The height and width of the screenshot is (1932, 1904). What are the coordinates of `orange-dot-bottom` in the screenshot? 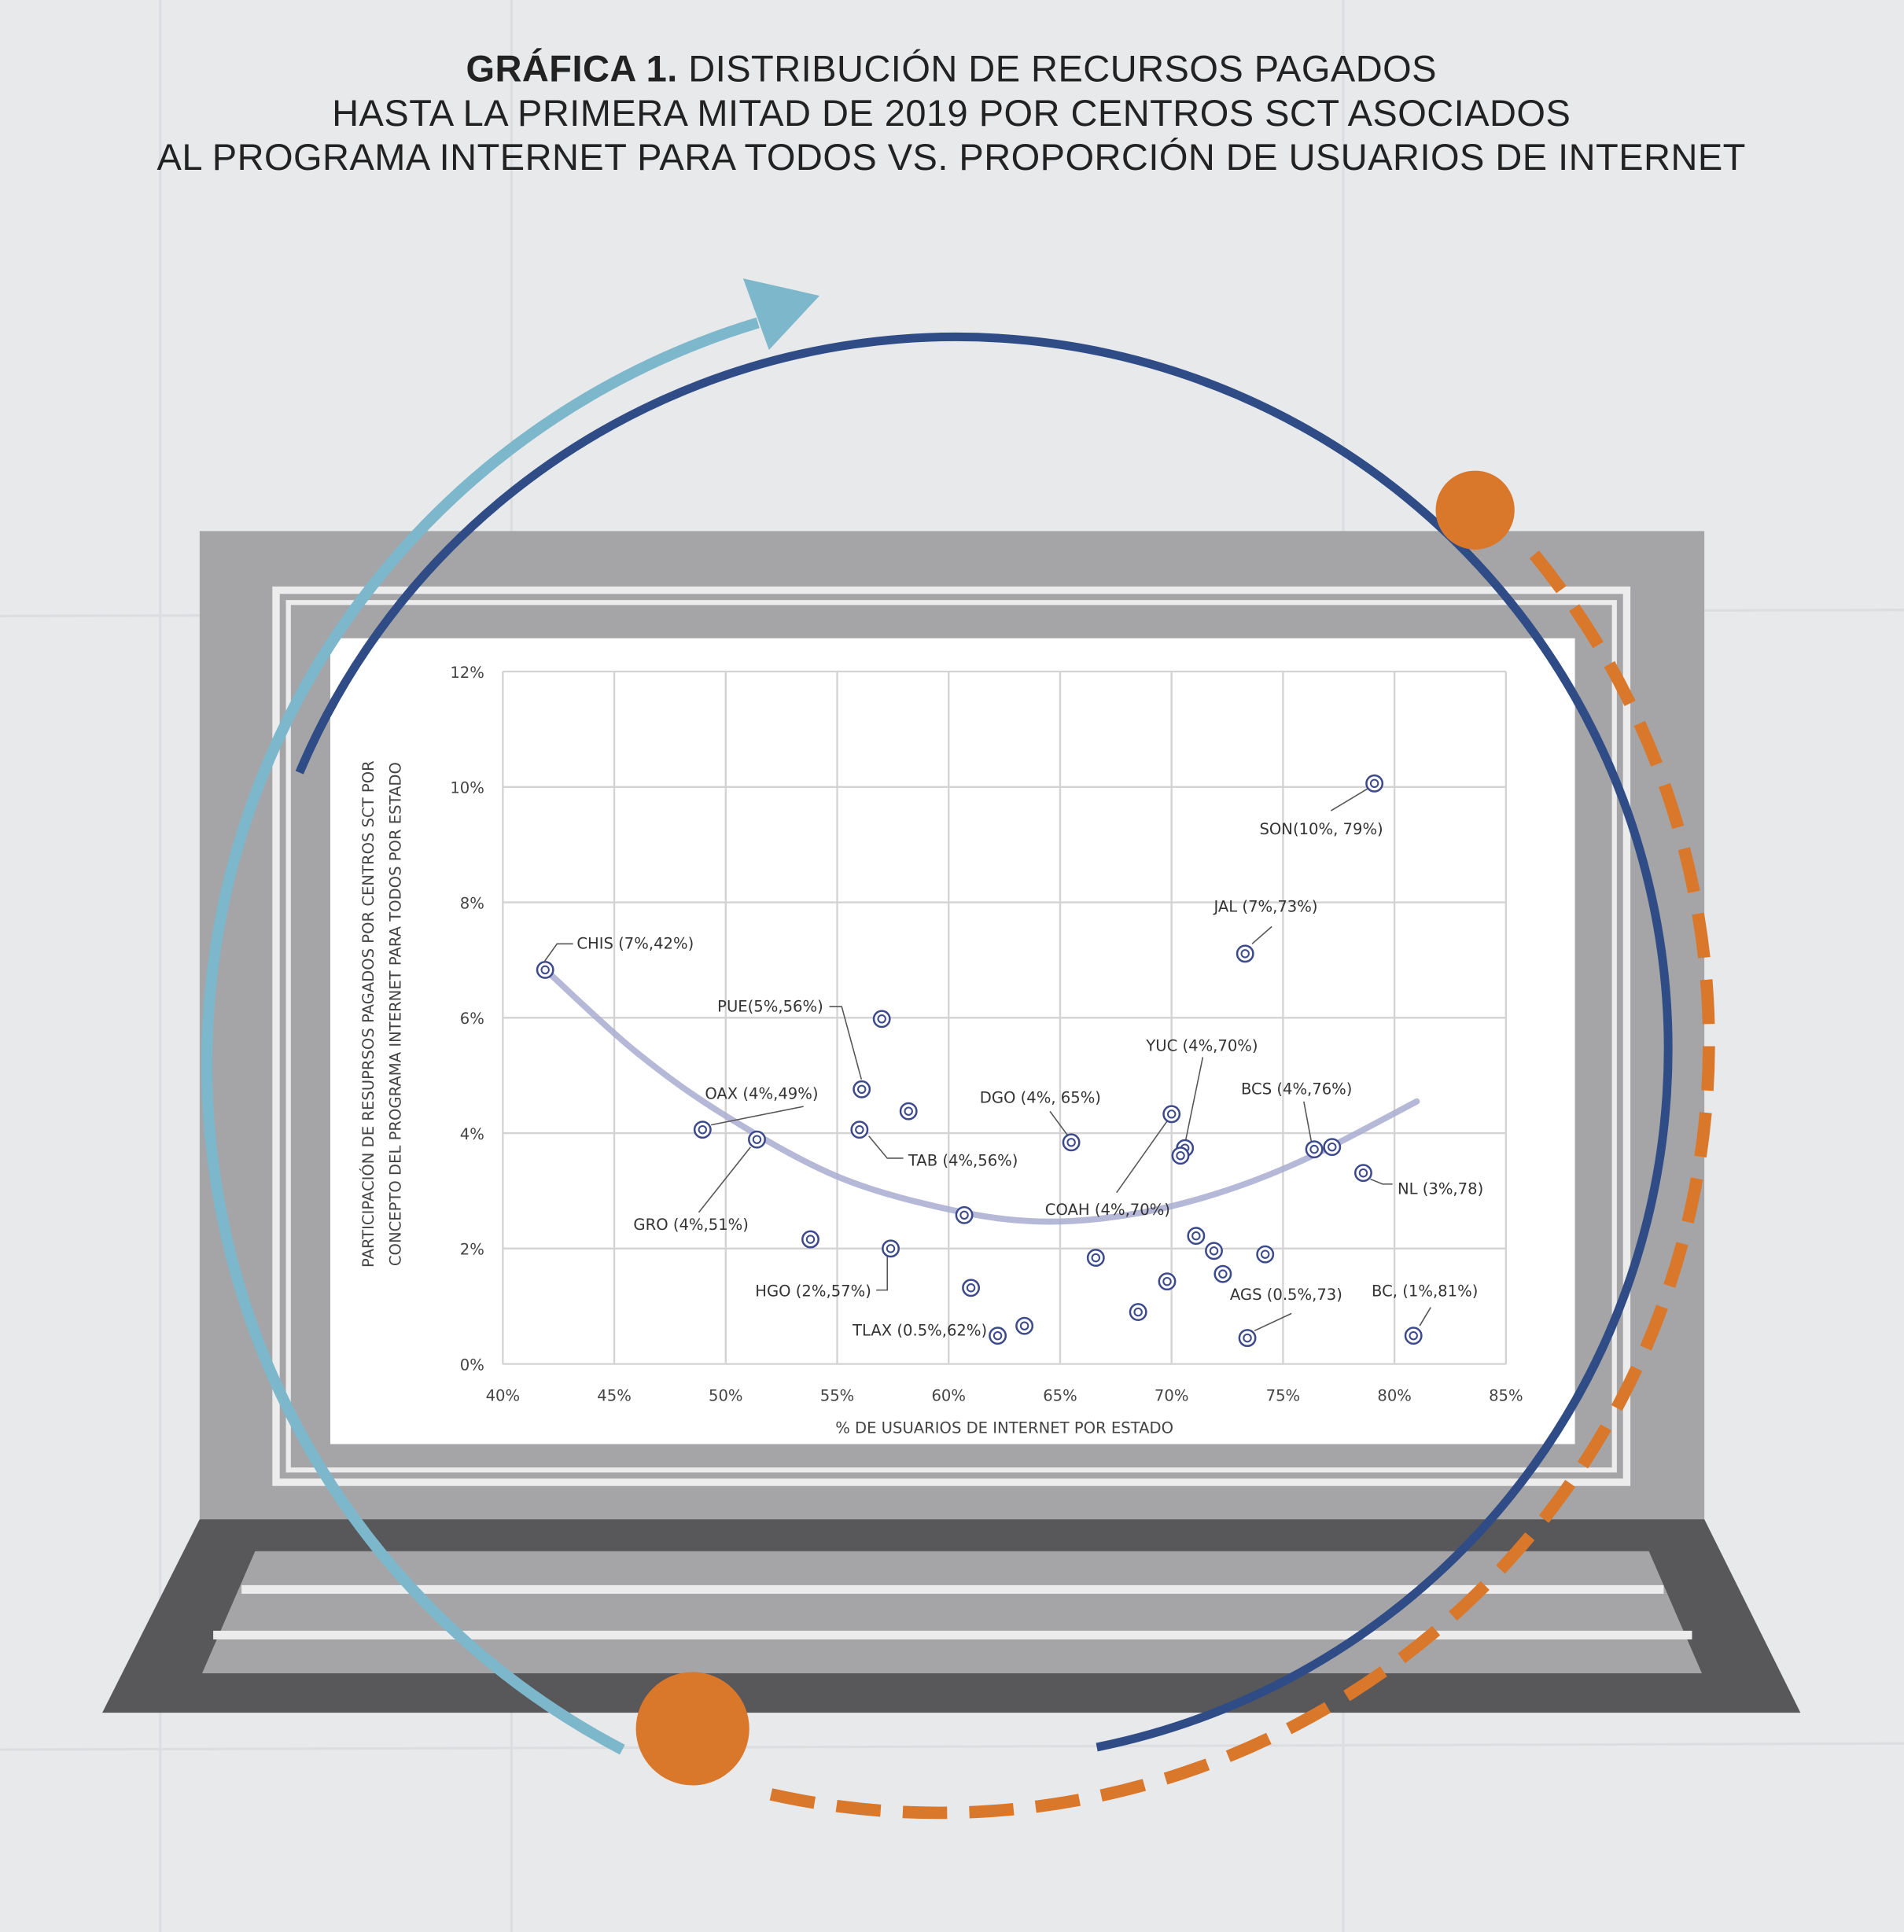 It's located at (692, 1729).